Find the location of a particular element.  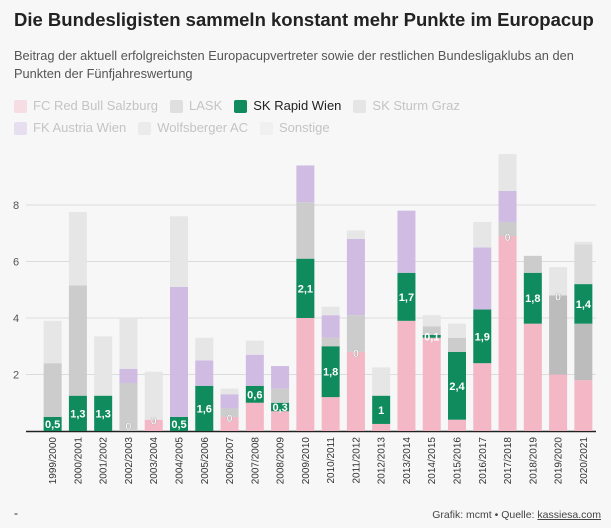

legend-item-rapid: SK Rapid Wien is located at coordinates (287, 106).